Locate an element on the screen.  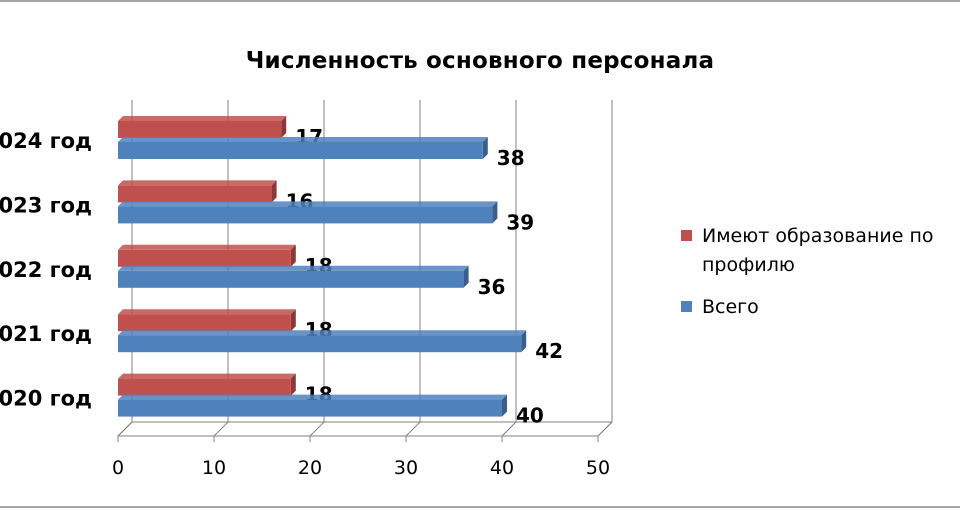
x-tick-label: 0 is located at coordinates (118, 468).